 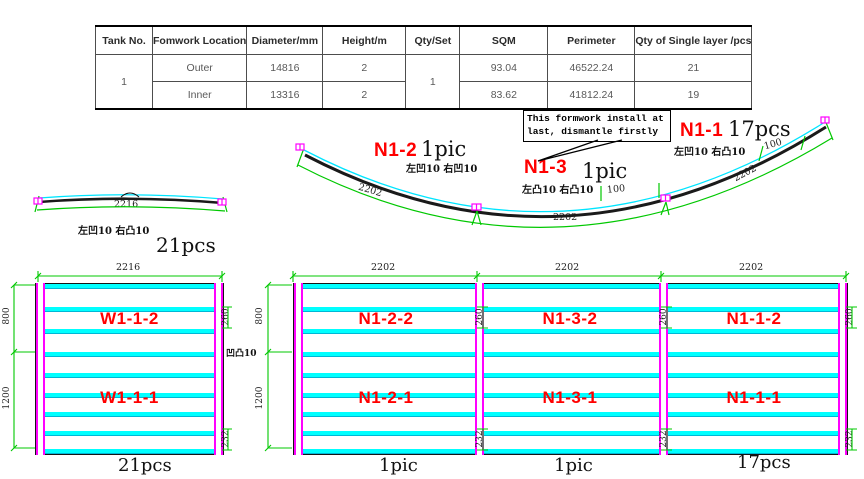 I want to click on panel-w1-1: W1-1-2 W1-1-1, so click(x=129, y=369).